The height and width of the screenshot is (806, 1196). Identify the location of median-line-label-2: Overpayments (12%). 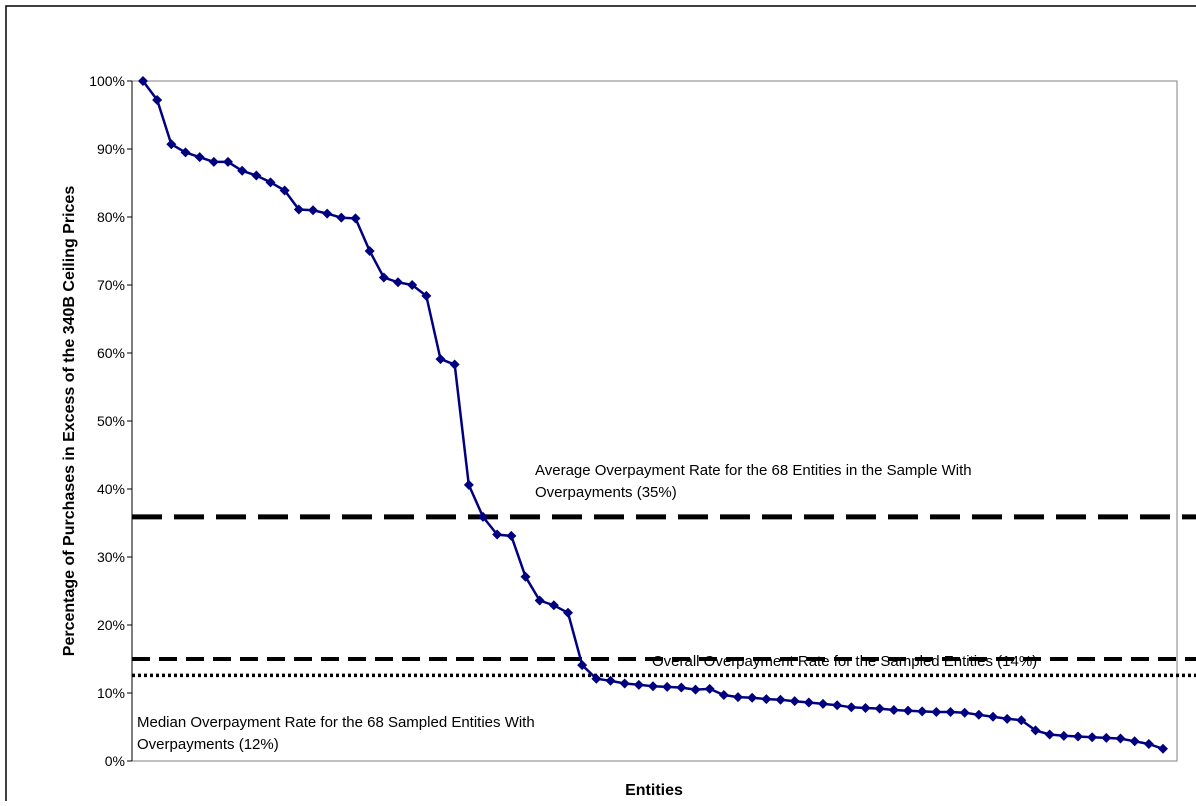
(208, 744).